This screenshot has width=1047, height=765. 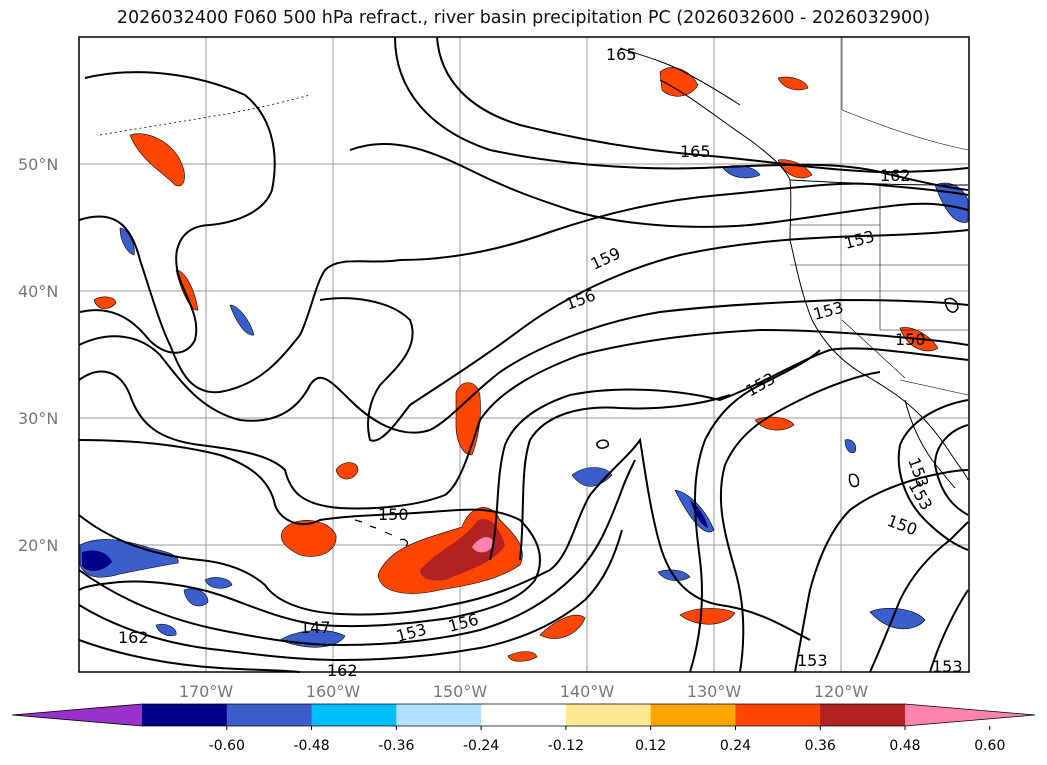 What do you see at coordinates (483, 545) in the screenshot?
I see `precip-patch-peak` at bounding box center [483, 545].